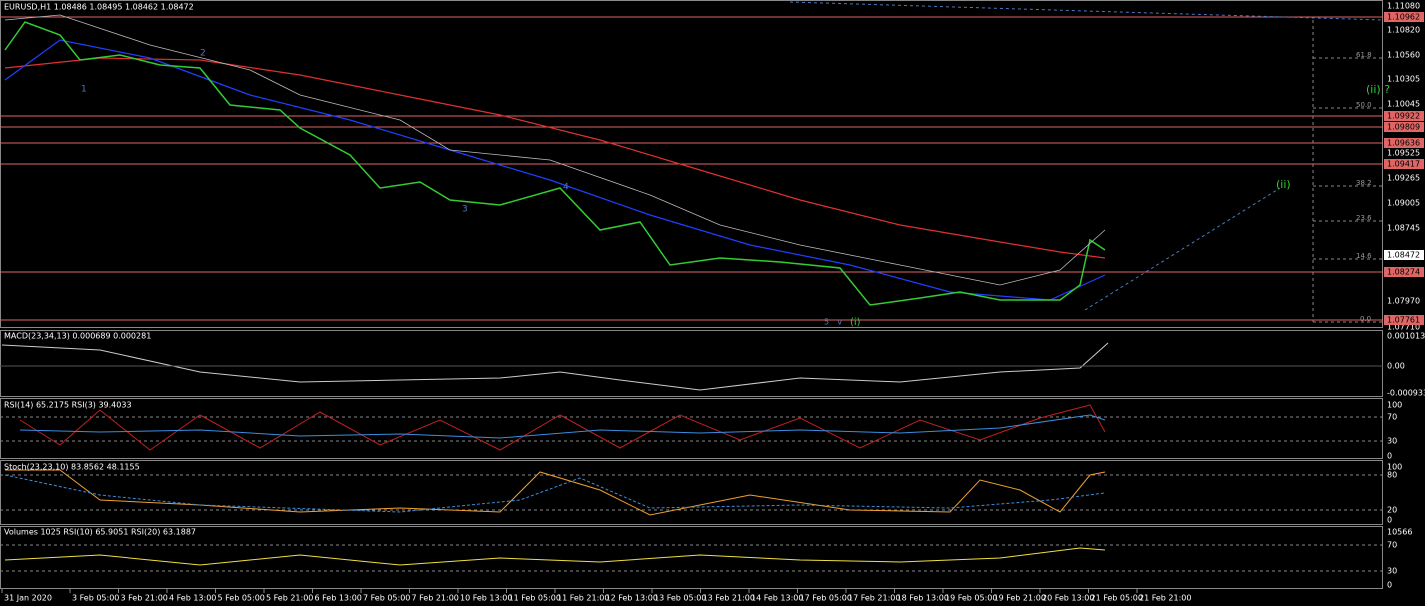  What do you see at coordinates (1364, 256) in the screenshot?
I see `fib-label: 14.6` at bounding box center [1364, 256].